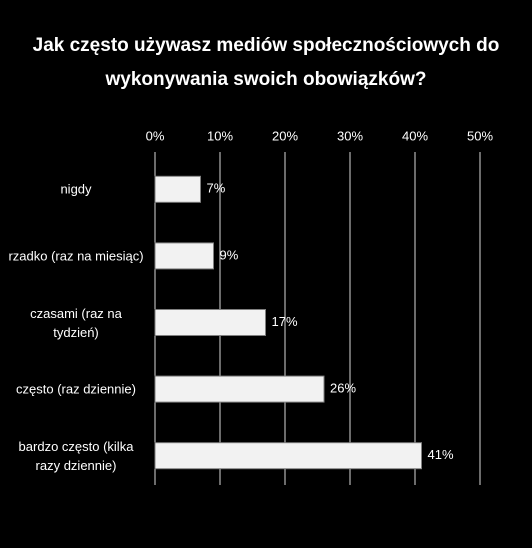  I want to click on x-tick-label: 20%, so click(285, 135).